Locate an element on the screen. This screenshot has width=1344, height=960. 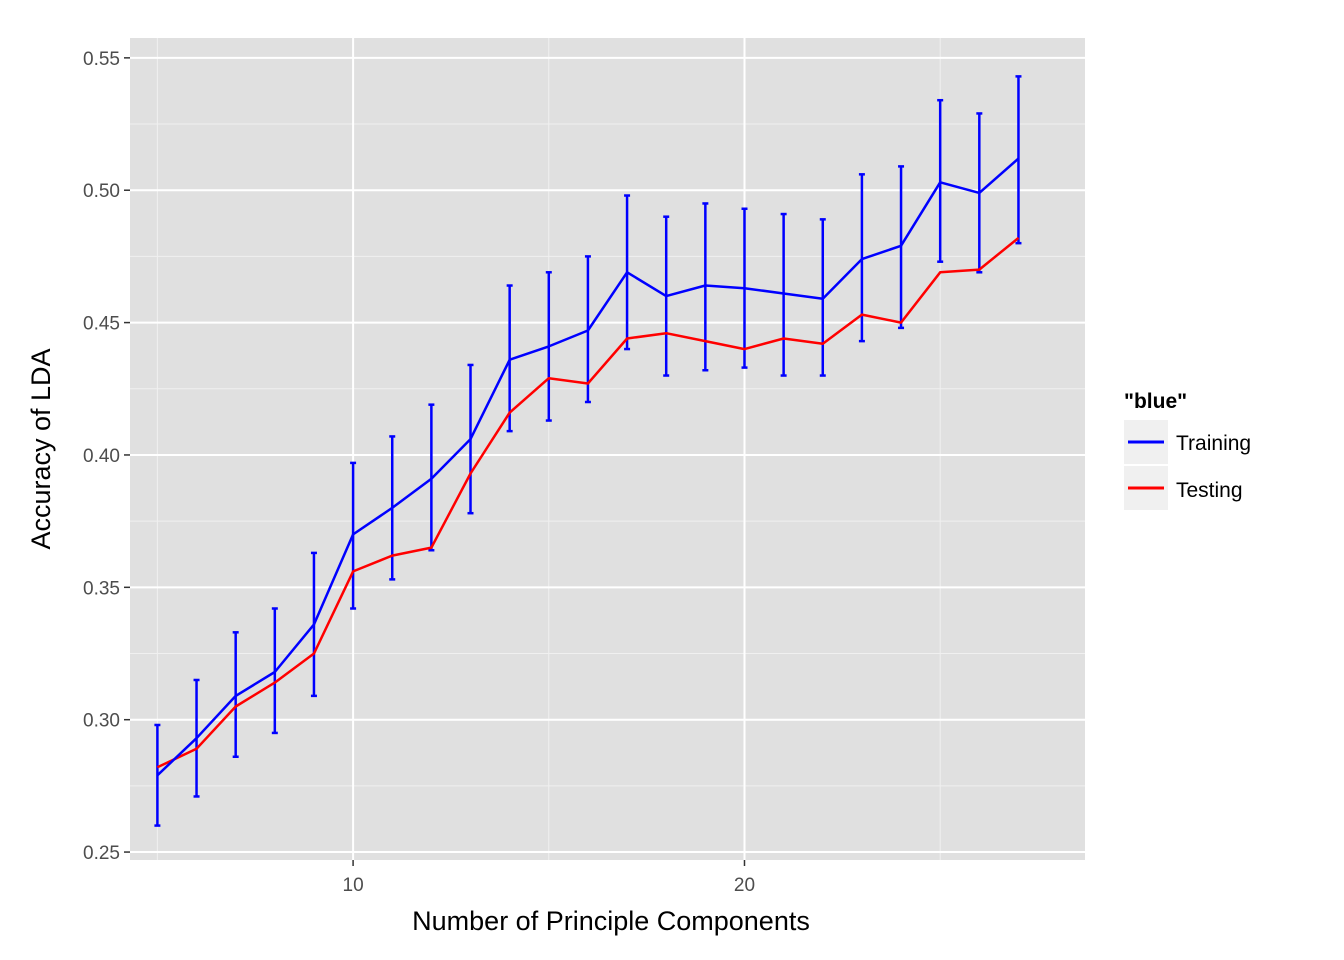
x-tick-label: 20 is located at coordinates (744, 885).